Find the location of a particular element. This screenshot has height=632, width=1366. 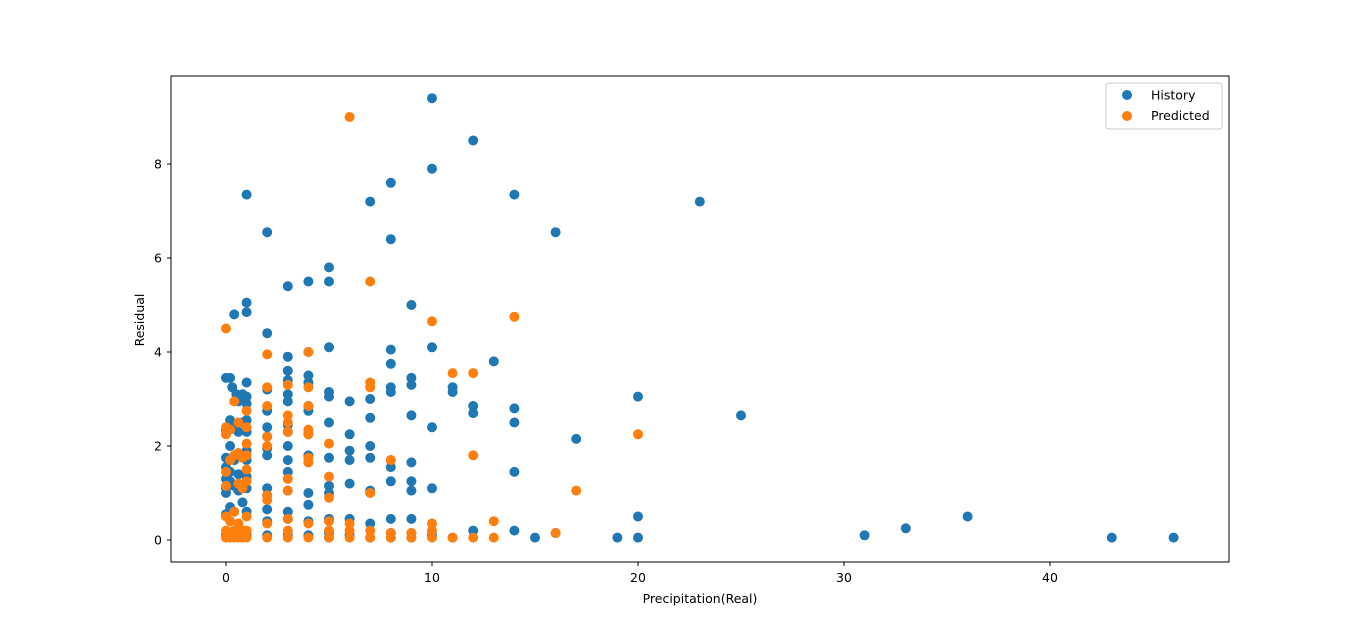

y-axis-ticks: 0 2 4 6 8 is located at coordinates (162, 352).